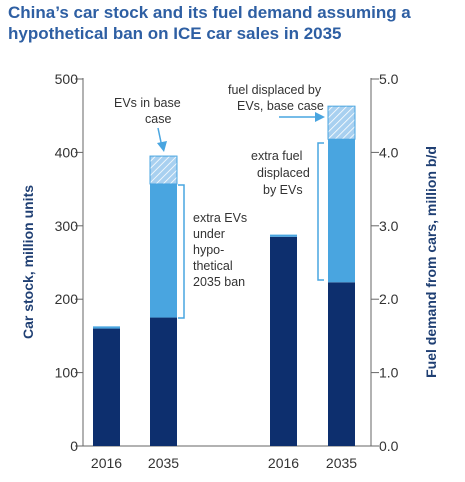 The height and width of the screenshot is (482, 465). Describe the element at coordinates (389, 446) in the screenshot. I see `tick-label-right-0: 0.0` at that location.